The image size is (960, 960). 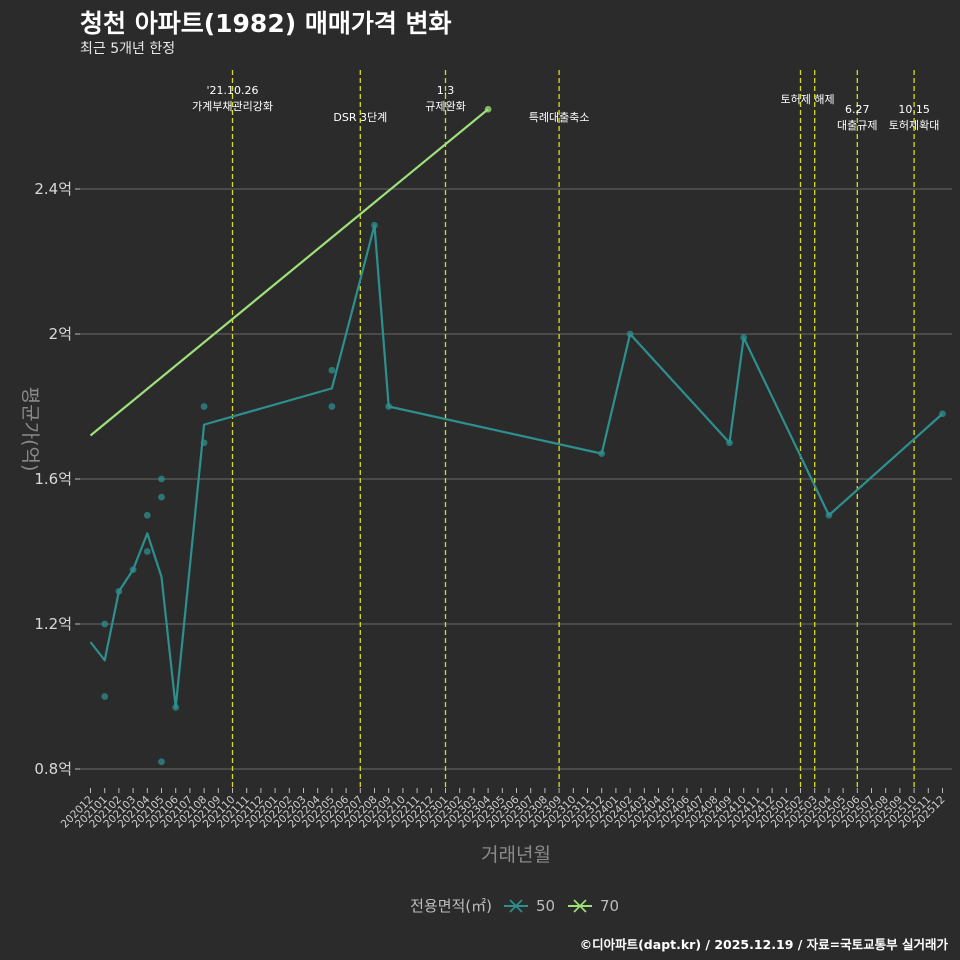 What do you see at coordinates (266, 23) in the screenshot?
I see `chart-title: 청천 아파트(1982) 매매가격 변화` at bounding box center [266, 23].